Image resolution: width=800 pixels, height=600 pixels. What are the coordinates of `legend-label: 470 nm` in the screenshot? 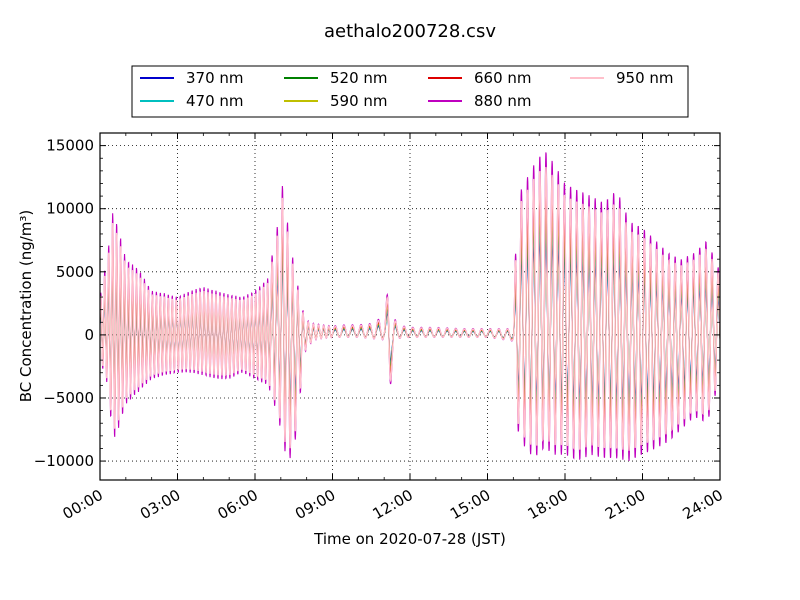 It's located at (215, 101).